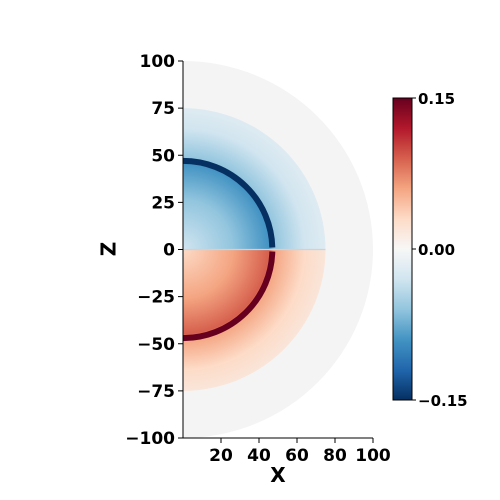  What do you see at coordinates (297, 456) in the screenshot?
I see `x-tick-label: 60` at bounding box center [297, 456].